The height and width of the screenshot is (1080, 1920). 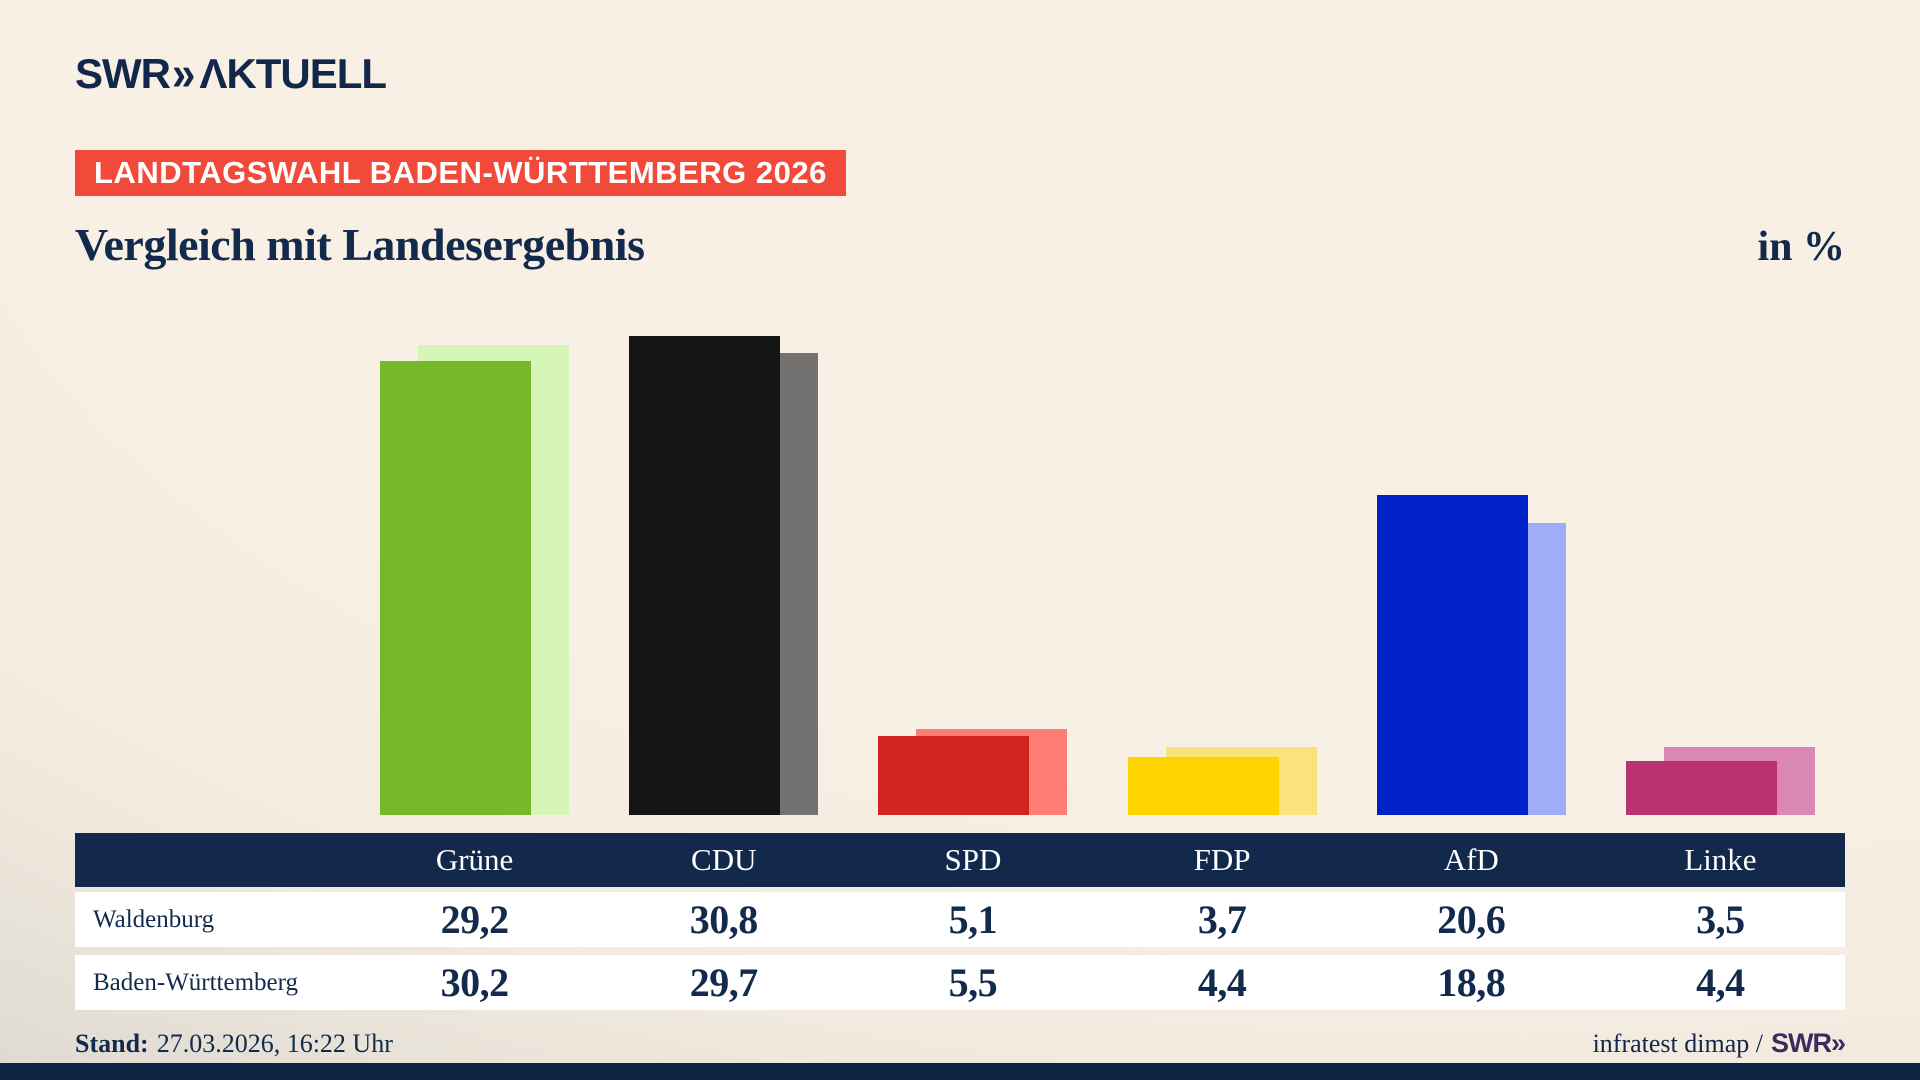 What do you see at coordinates (1452, 655) in the screenshot?
I see `bar-waldenburg-afd` at bounding box center [1452, 655].